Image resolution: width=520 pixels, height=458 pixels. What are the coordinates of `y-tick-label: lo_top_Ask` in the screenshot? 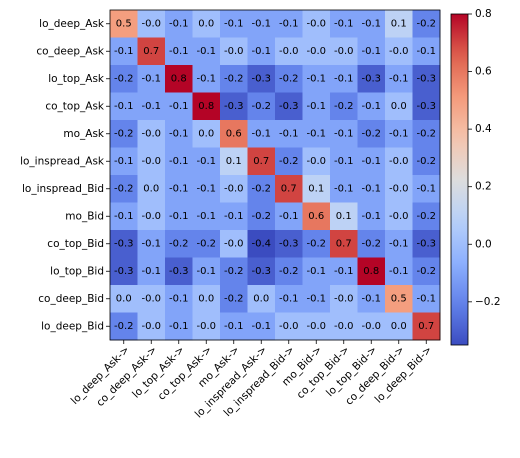 It's located at (76, 79).